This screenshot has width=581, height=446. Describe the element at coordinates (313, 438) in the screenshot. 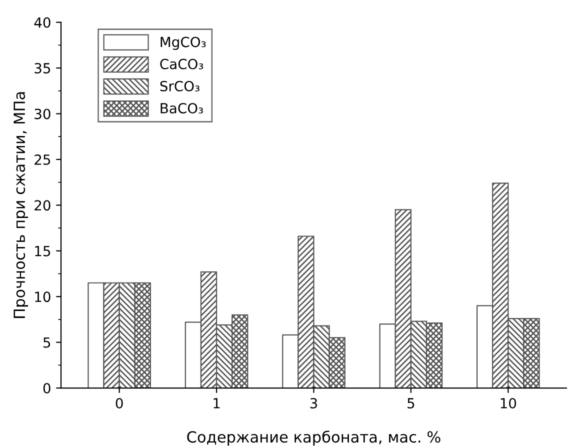

I see `x-axis-title: Содержание карбоната, мас. %` at that location.